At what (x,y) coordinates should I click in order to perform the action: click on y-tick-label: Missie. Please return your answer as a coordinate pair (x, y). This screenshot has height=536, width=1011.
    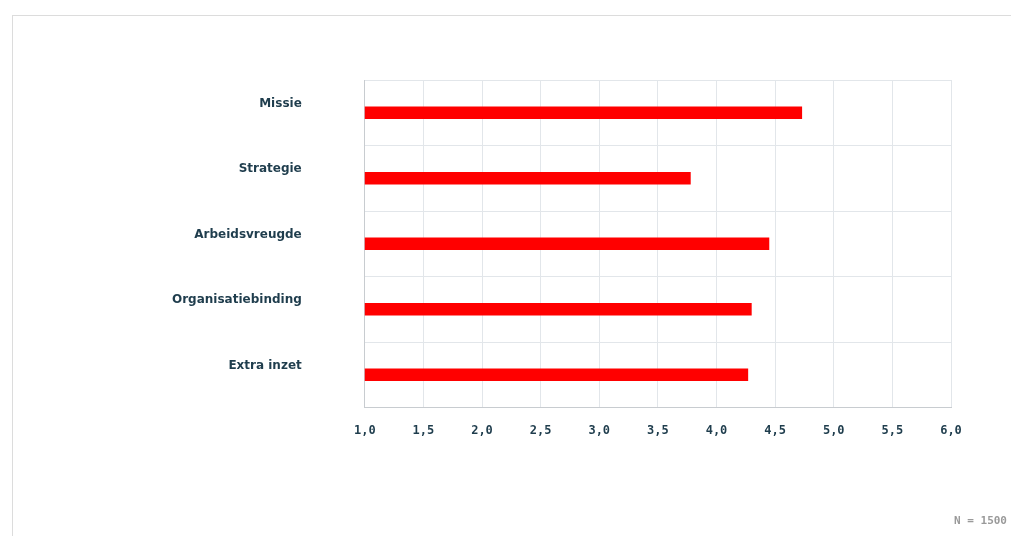
    Looking at the image, I should click on (280, 102).